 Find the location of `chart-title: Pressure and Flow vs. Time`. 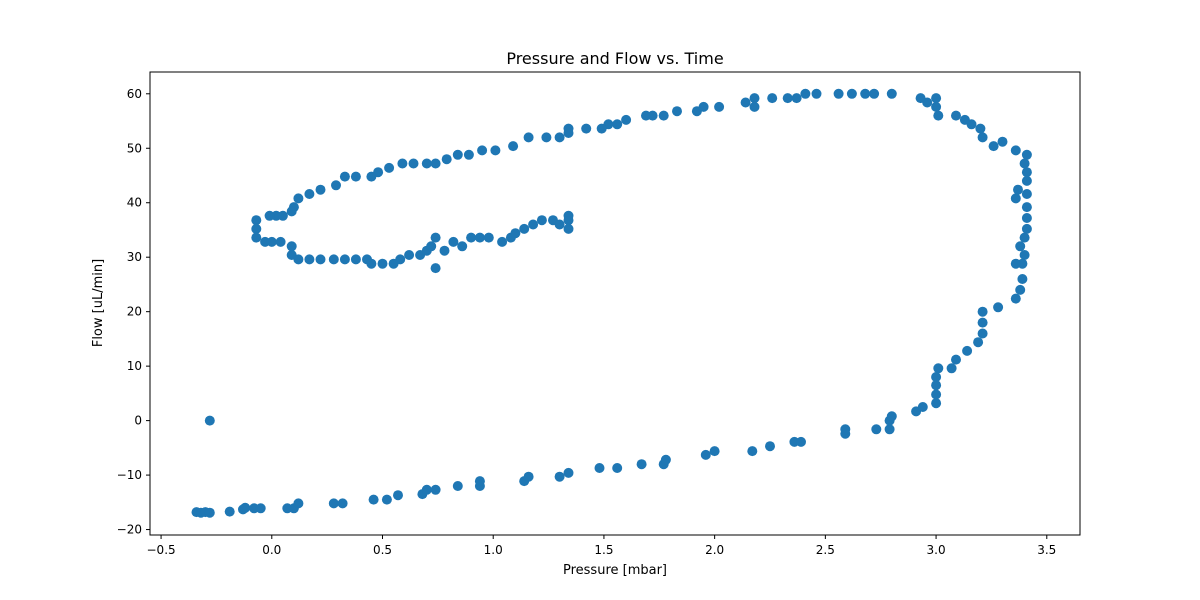

chart-title: Pressure and Flow vs. Time is located at coordinates (614, 58).